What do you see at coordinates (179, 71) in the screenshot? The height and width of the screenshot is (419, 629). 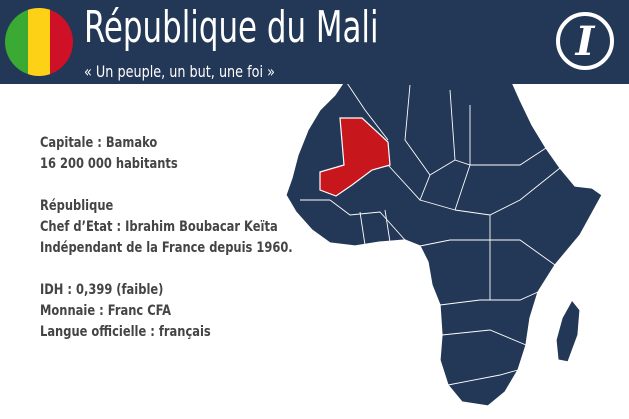 I see `national-motto: « Un peuple, un but, une foi »` at bounding box center [179, 71].